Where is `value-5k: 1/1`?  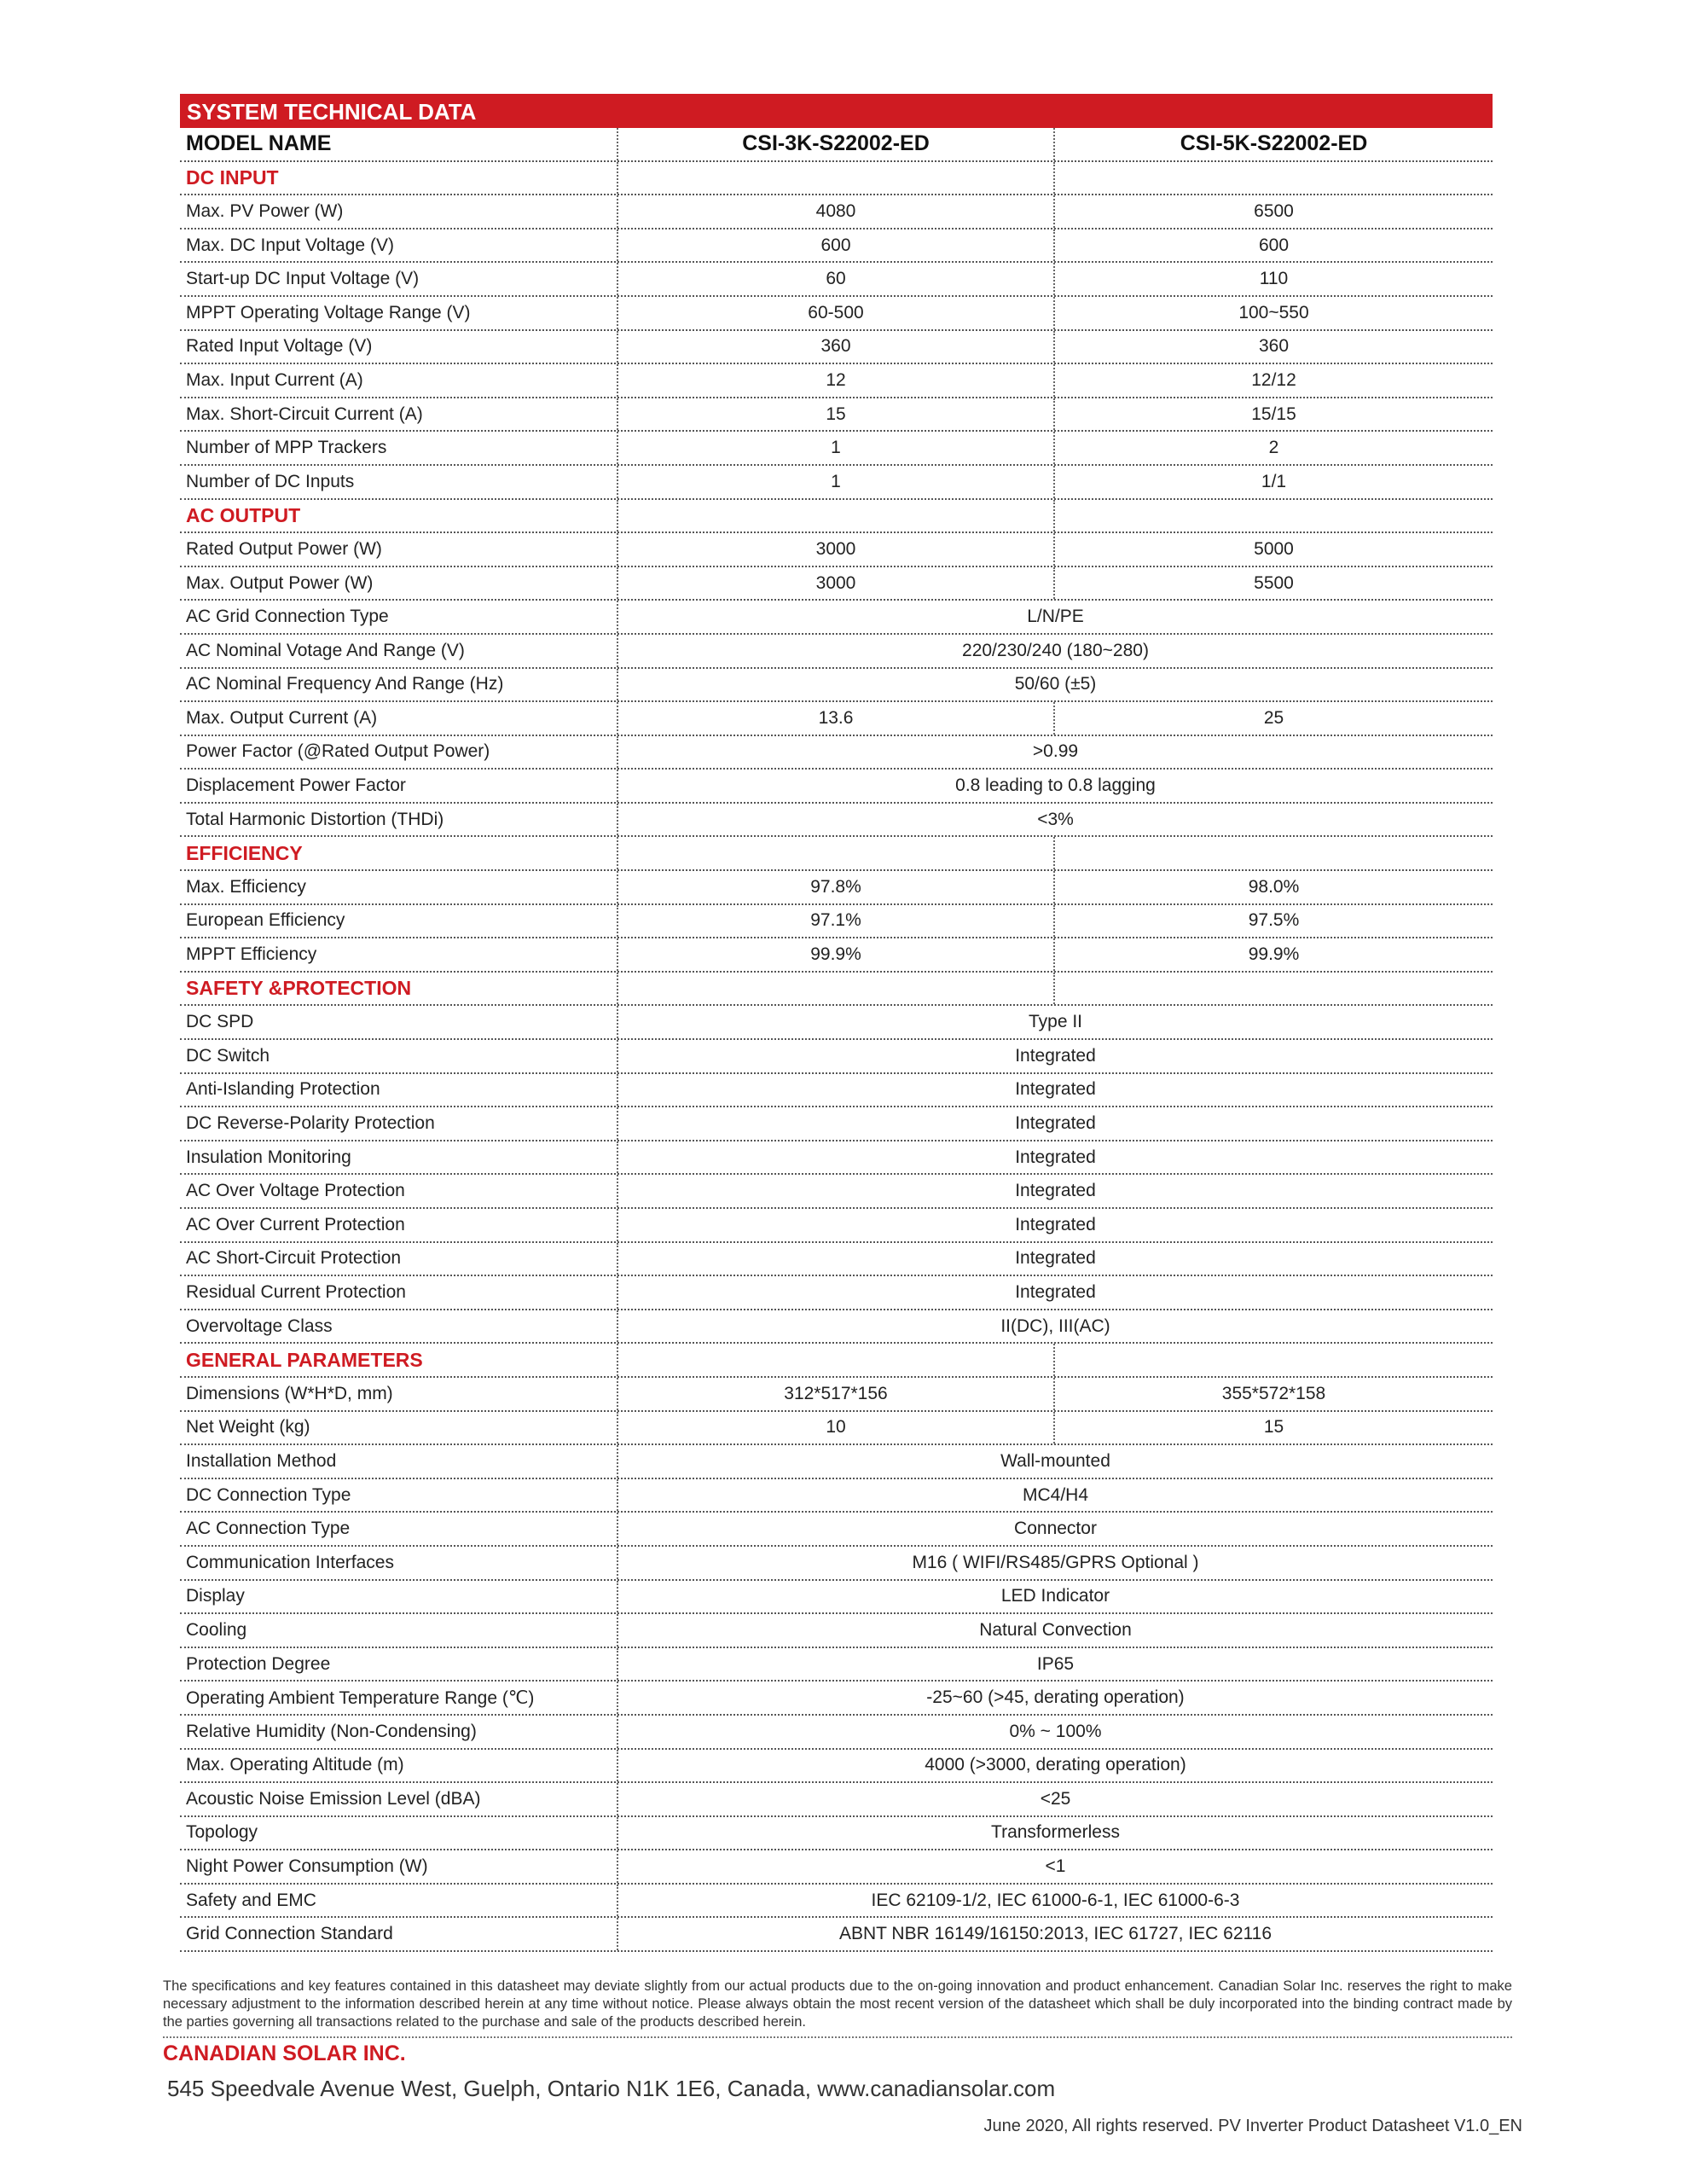
value-5k: 1/1 is located at coordinates (1274, 481).